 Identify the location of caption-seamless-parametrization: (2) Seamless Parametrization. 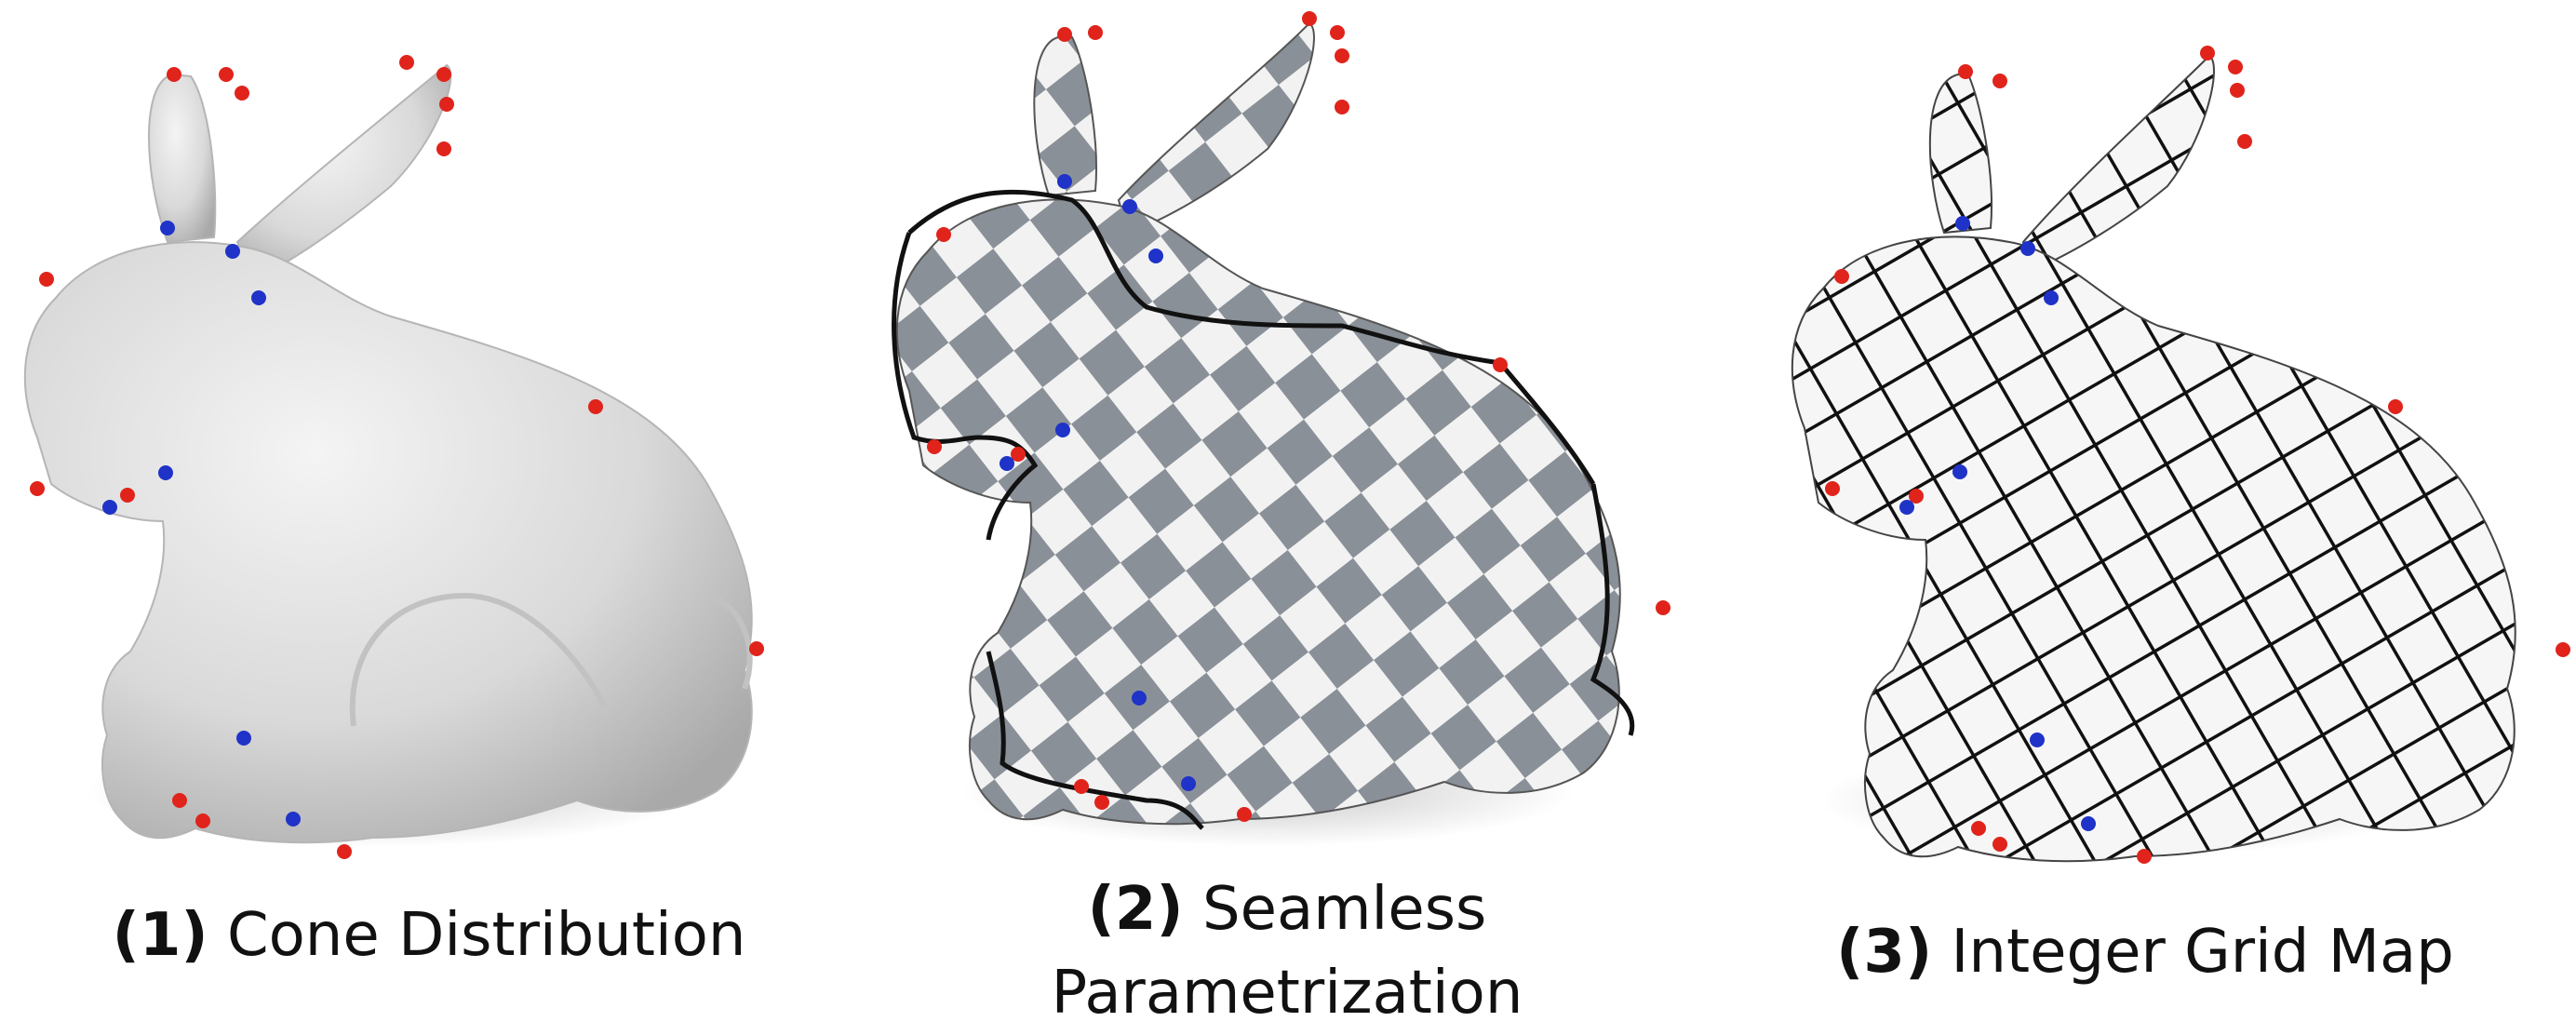
(1287, 951).